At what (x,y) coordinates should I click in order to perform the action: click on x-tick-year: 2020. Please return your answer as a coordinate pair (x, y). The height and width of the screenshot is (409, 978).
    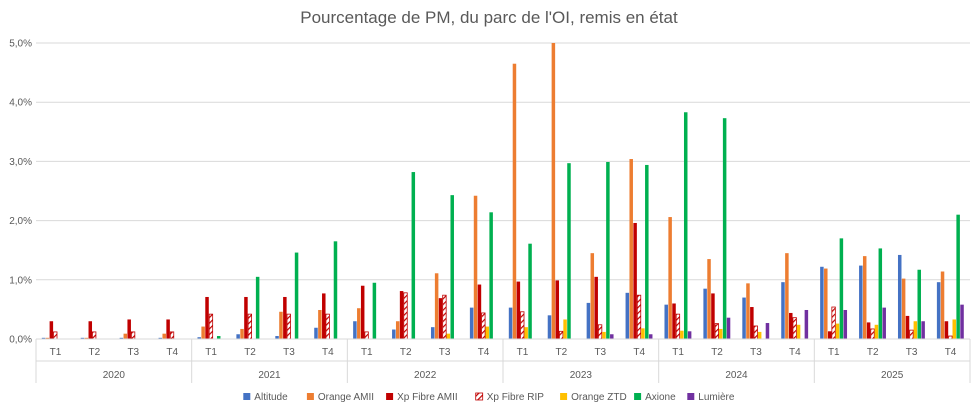
    Looking at the image, I should click on (114, 375).